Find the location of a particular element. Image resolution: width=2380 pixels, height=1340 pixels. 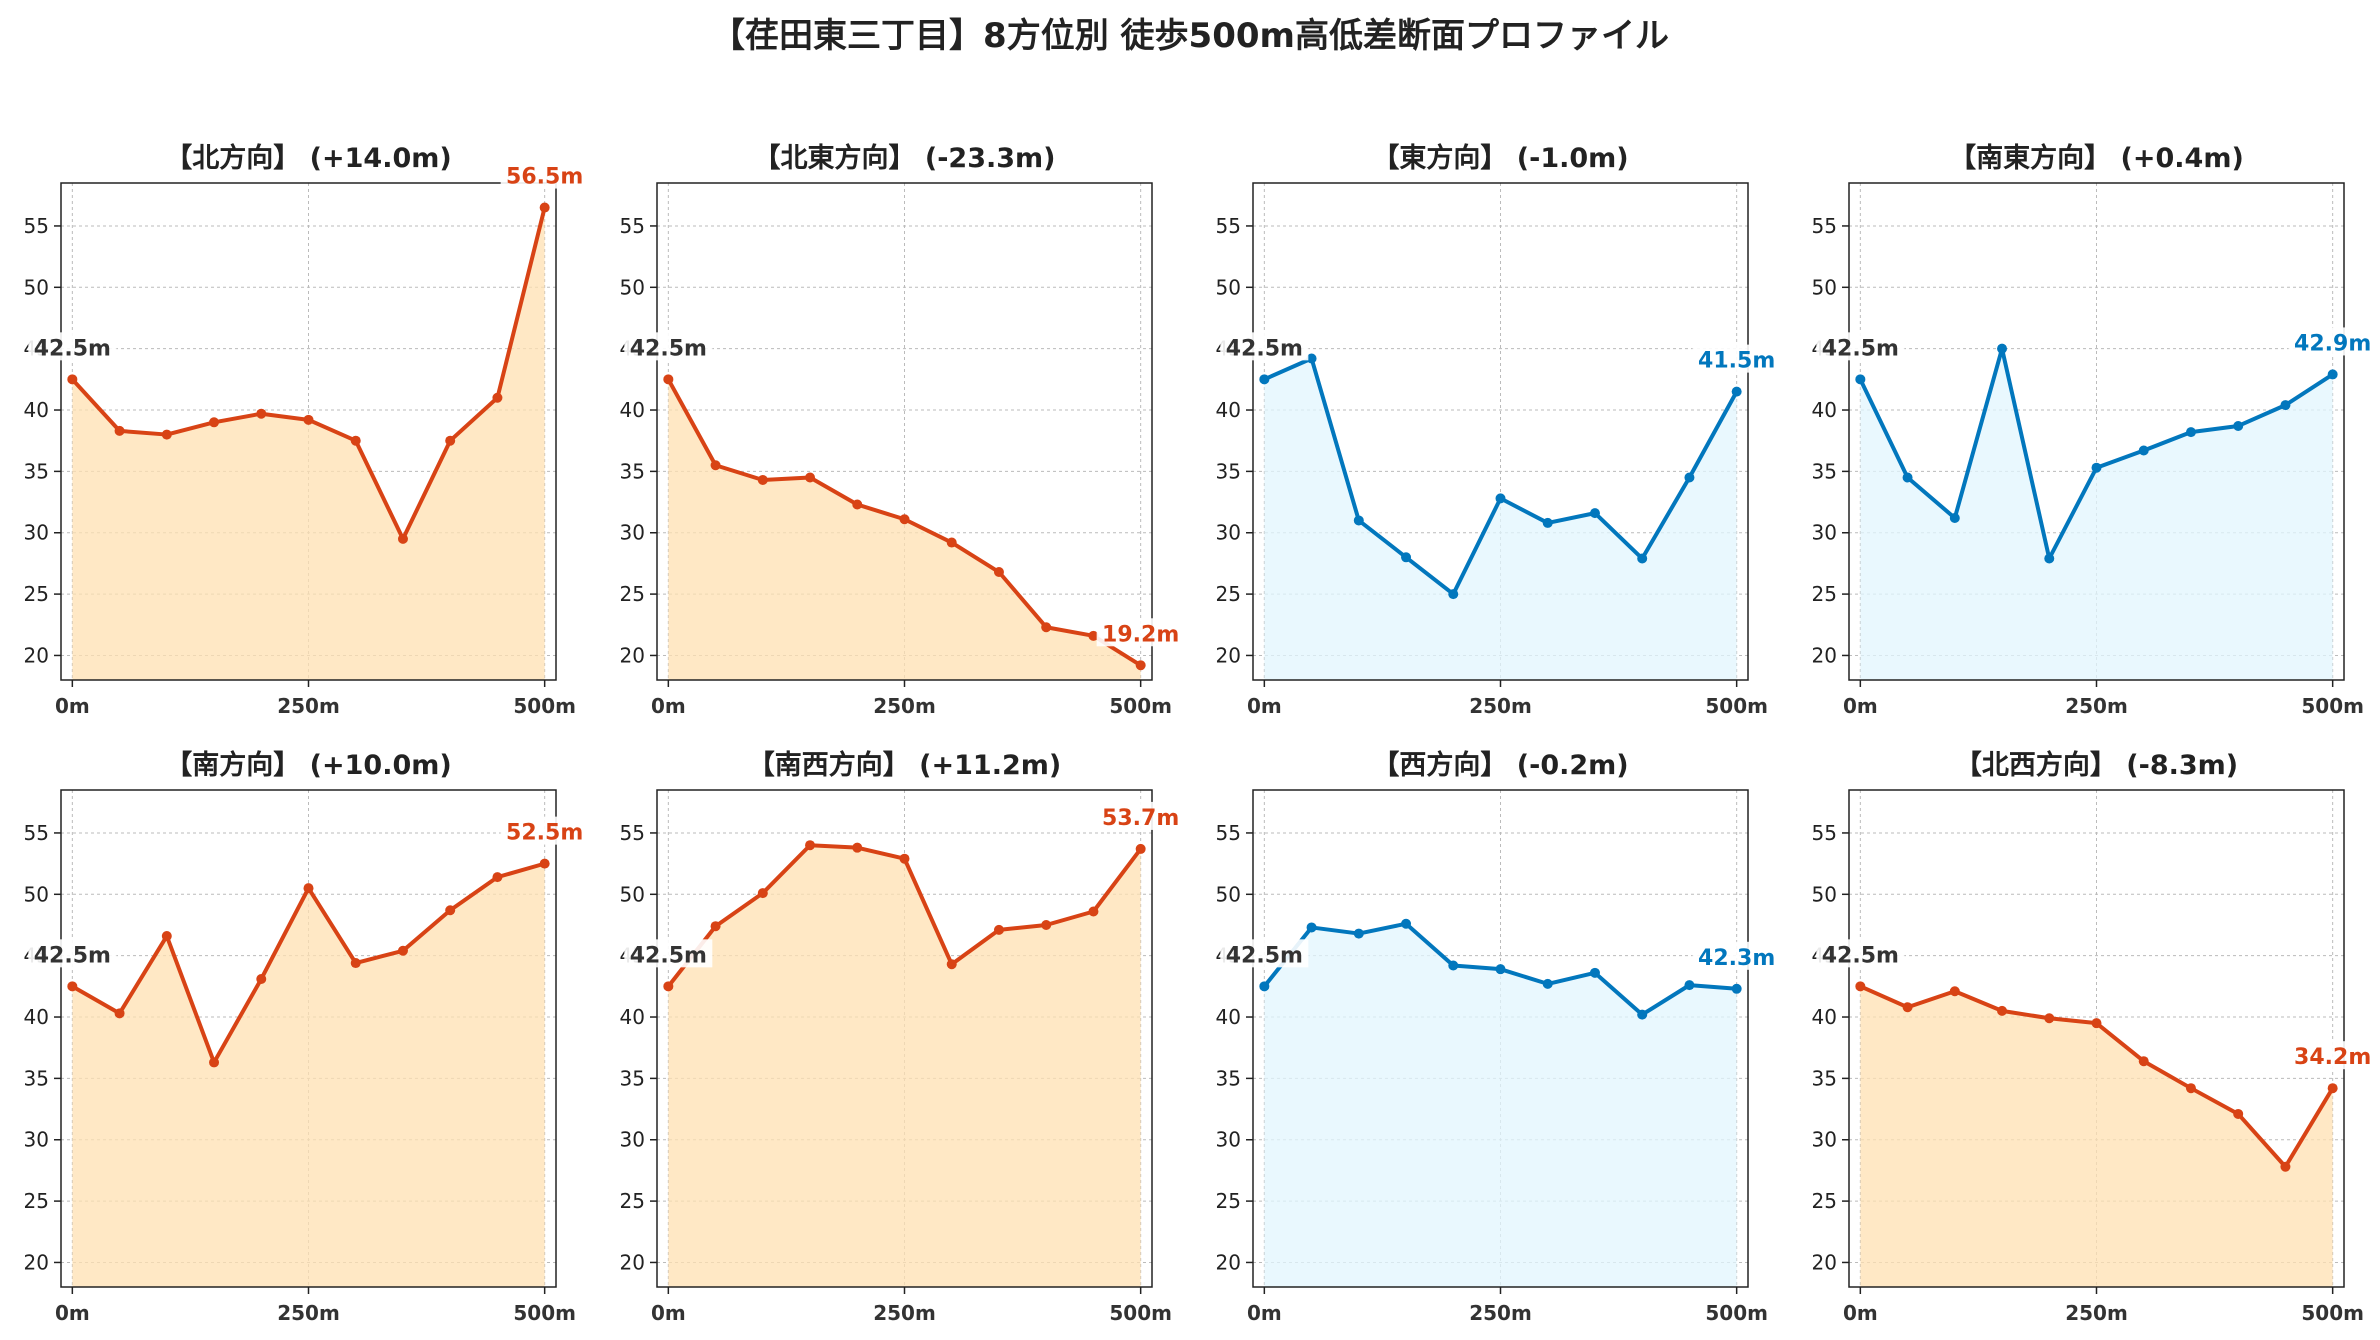

subplot-title: 【北東方向】 (-23.3m) is located at coordinates (904, 158).